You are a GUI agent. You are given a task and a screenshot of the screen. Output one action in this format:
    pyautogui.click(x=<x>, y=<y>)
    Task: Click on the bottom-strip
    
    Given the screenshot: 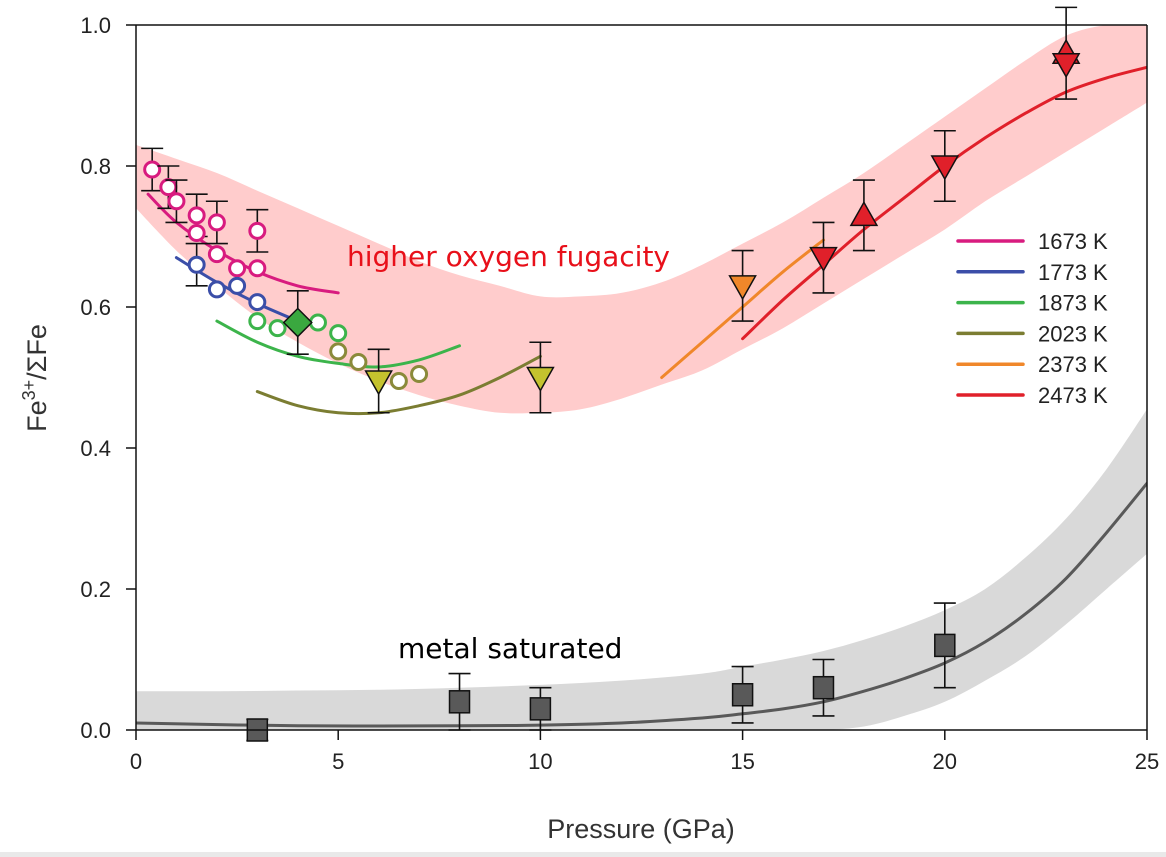 What is the action you would take?
    pyautogui.click(x=583, y=854)
    